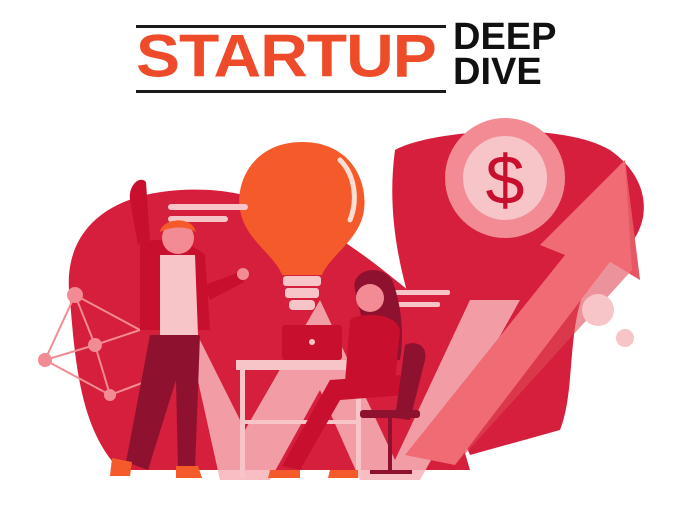  I want to click on dollar-symbol: $, so click(505, 180).